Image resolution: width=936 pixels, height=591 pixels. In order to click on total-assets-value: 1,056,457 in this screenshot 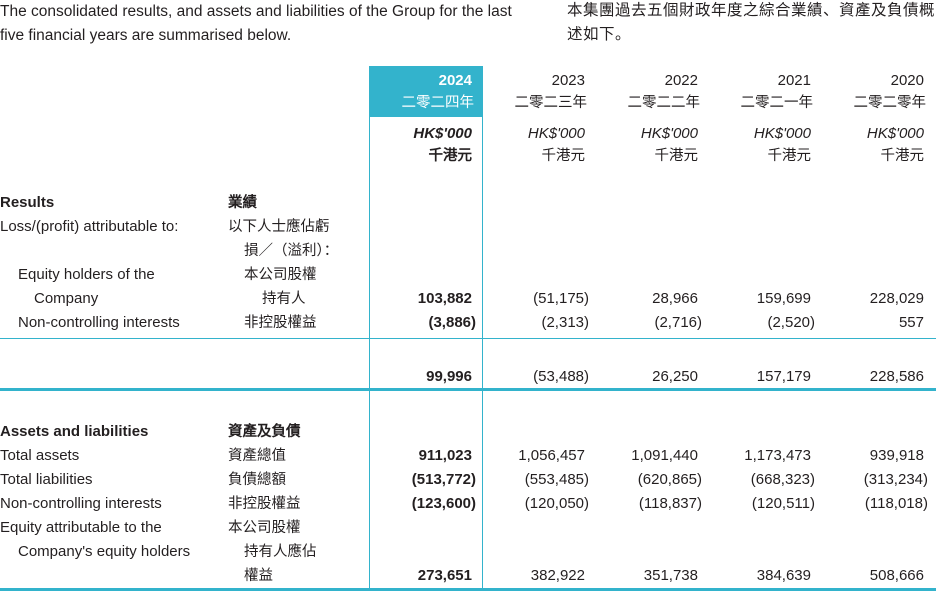, I will do `click(551, 455)`.